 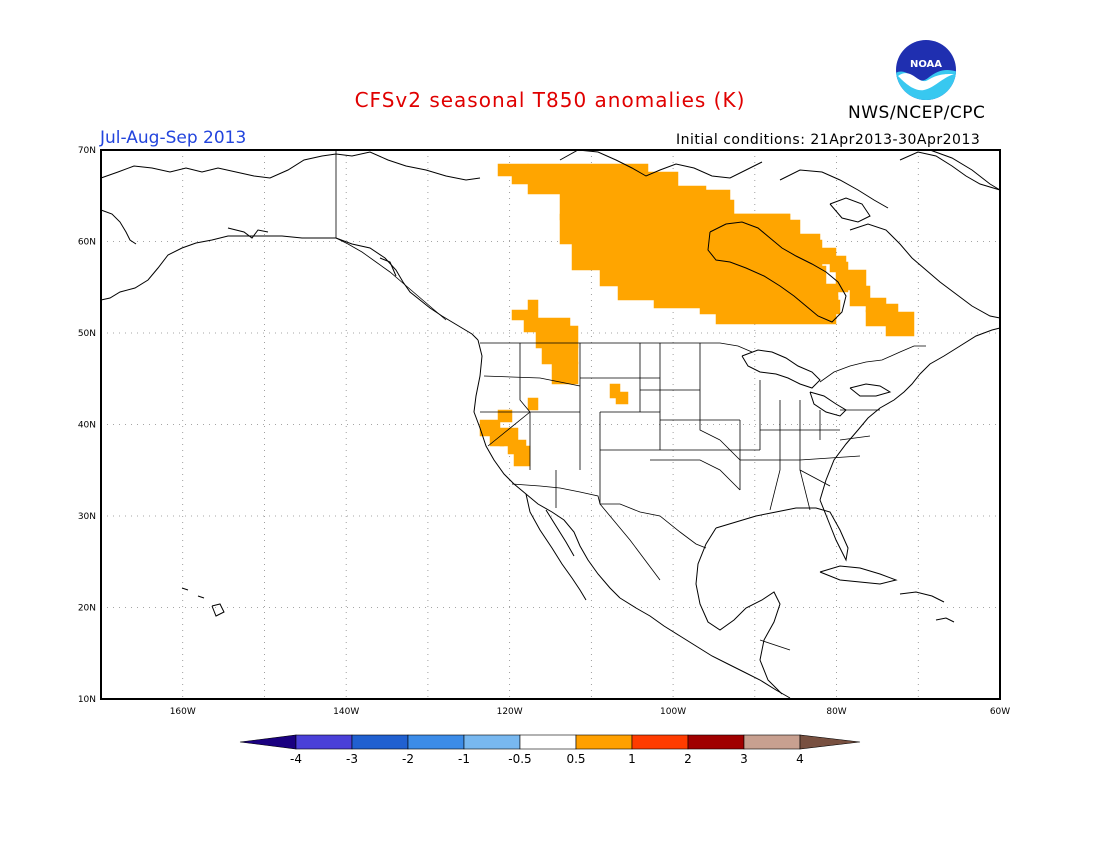 What do you see at coordinates (926, 82) in the screenshot?
I see `noaa-logo-bird` at bounding box center [926, 82].